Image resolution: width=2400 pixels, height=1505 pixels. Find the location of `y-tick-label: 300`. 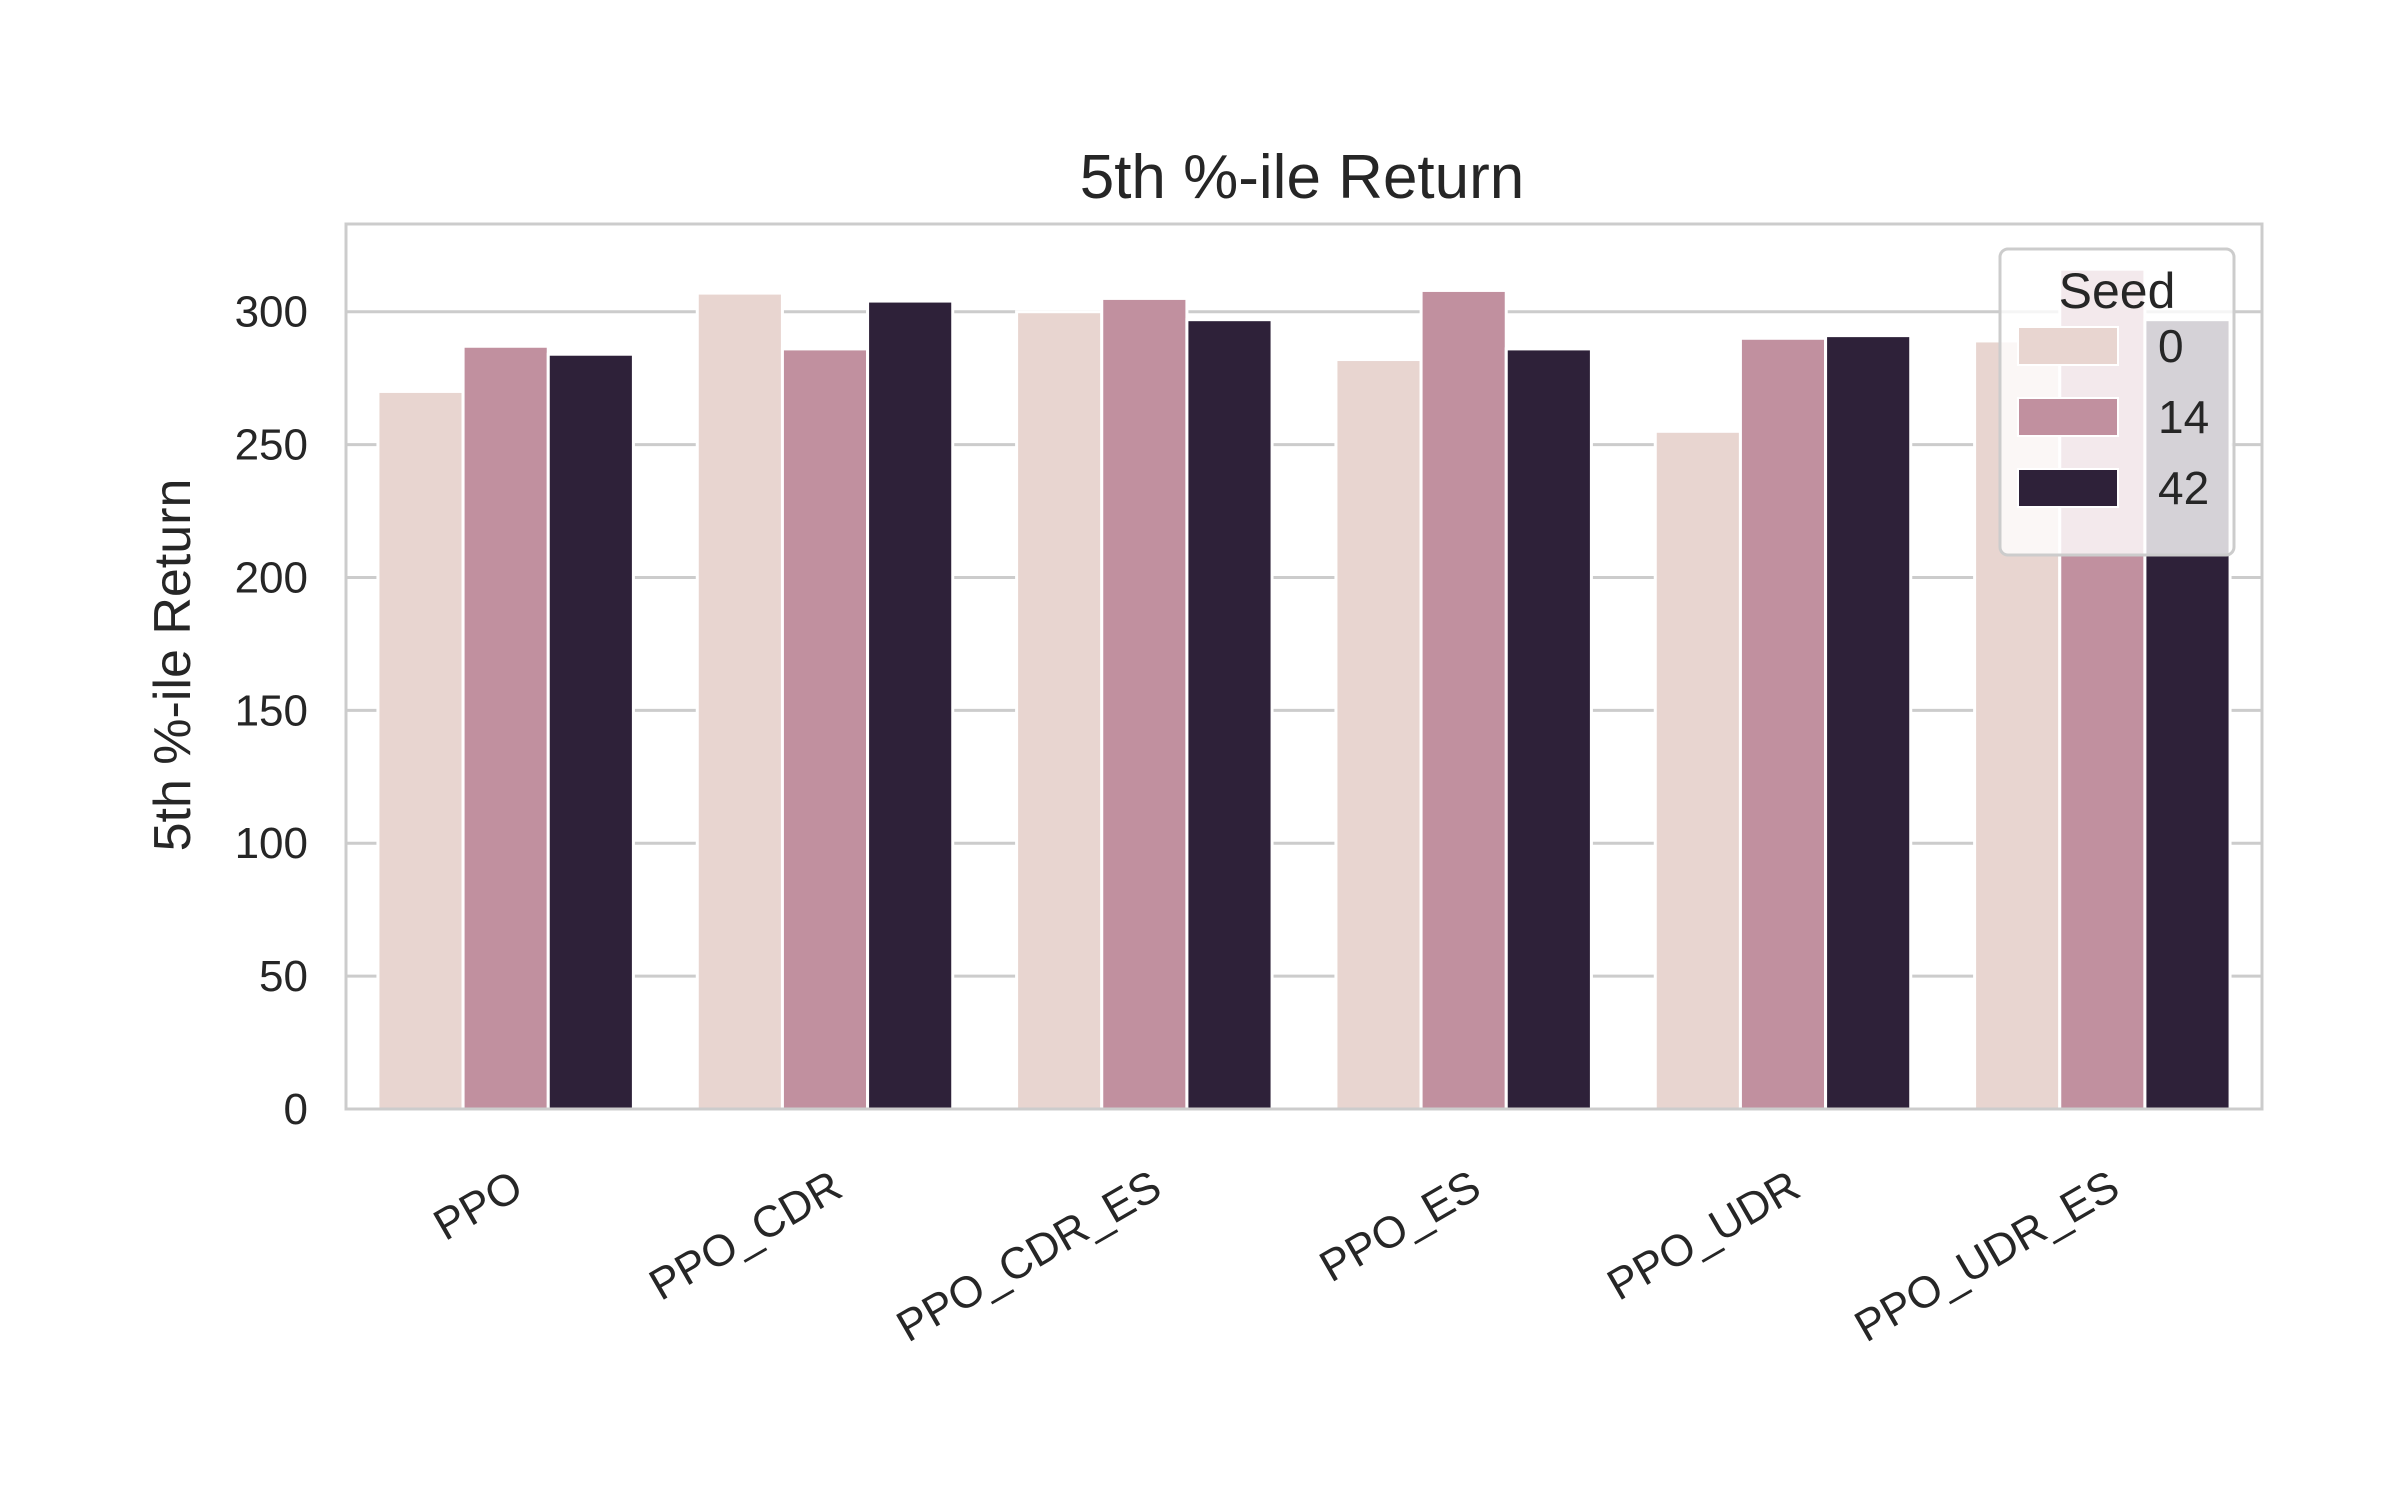

y-tick-label: 300 is located at coordinates (271, 312).